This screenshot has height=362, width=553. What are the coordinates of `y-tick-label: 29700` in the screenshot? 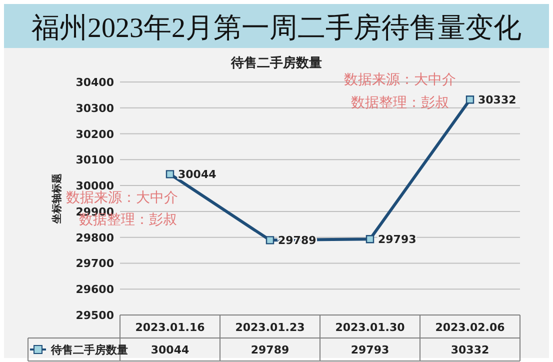 It's located at (95, 263).